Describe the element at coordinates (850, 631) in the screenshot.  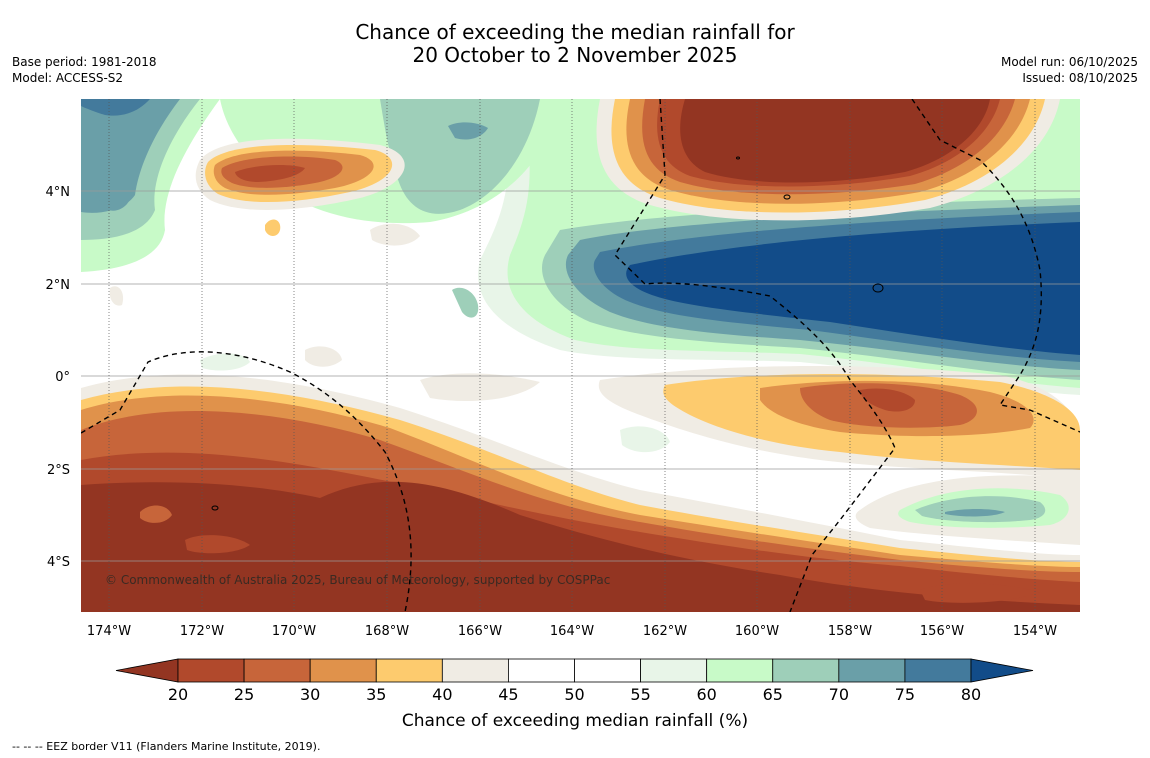
I see `lon-tick-label: 158°W` at that location.